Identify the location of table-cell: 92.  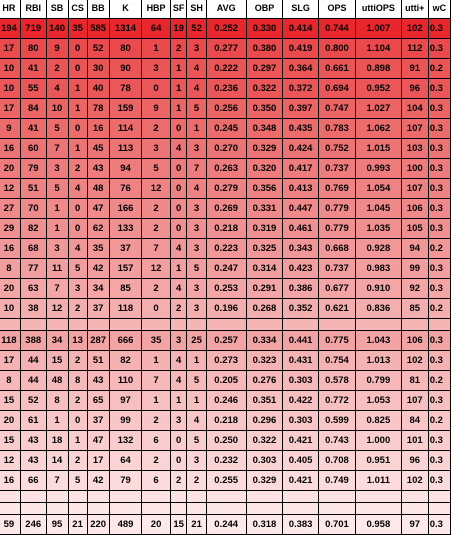
(414, 288).